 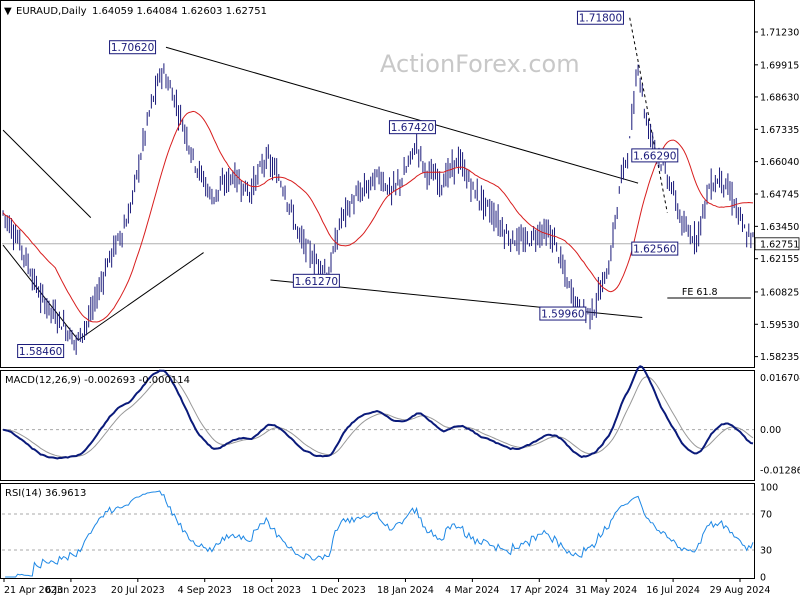 I want to click on current-price-label: 1.62751, so click(x=779, y=244).